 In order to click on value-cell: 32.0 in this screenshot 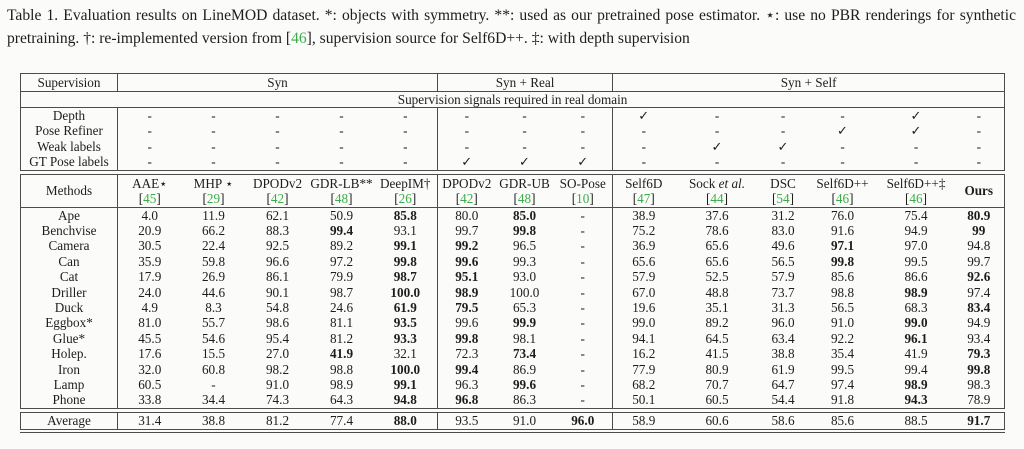, I will do `click(150, 369)`.